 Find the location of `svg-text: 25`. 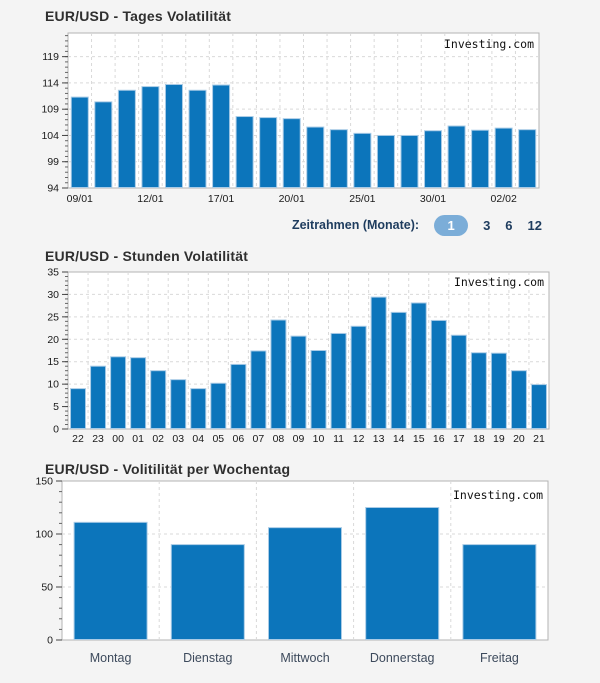

svg-text: 25 is located at coordinates (53, 317).